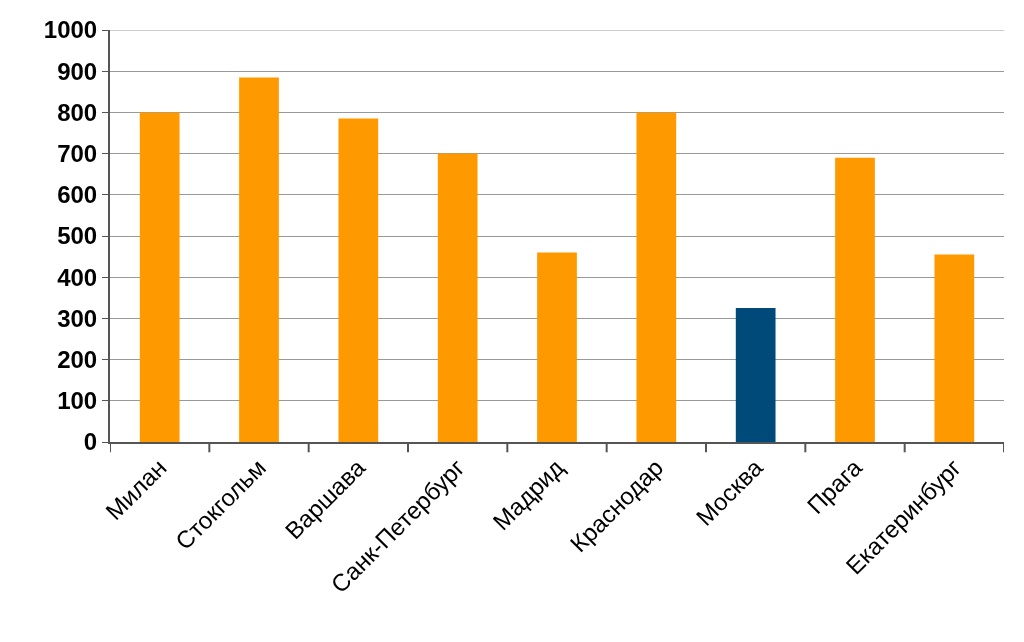 The height and width of the screenshot is (642, 1024). I want to click on y-tick-label: 500, so click(77, 236).